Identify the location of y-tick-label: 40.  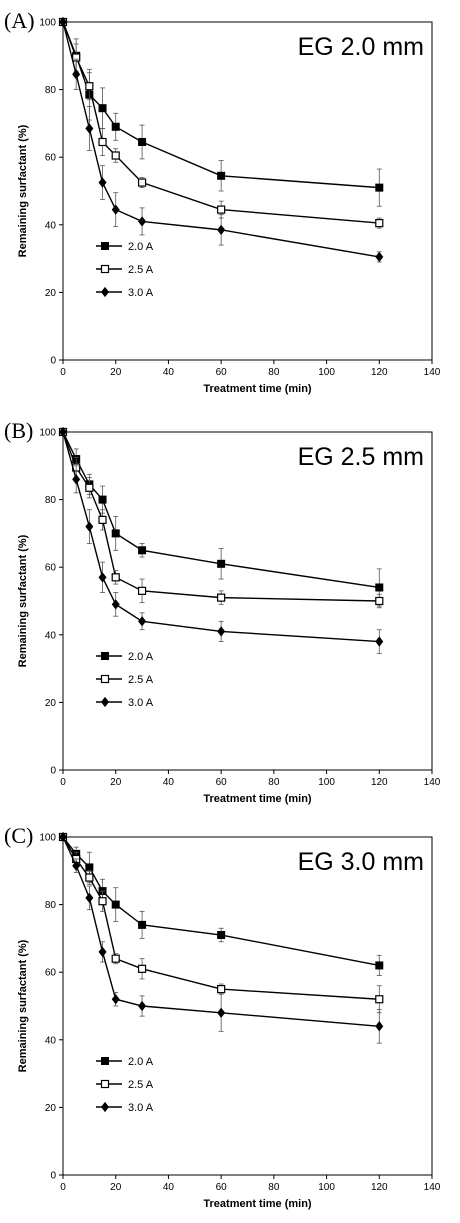
(51, 635).